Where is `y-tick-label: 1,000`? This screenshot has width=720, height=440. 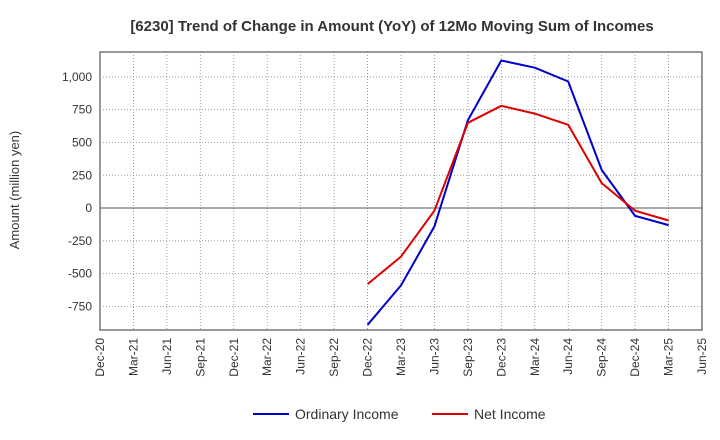 y-tick-label: 1,000 is located at coordinates (77, 77).